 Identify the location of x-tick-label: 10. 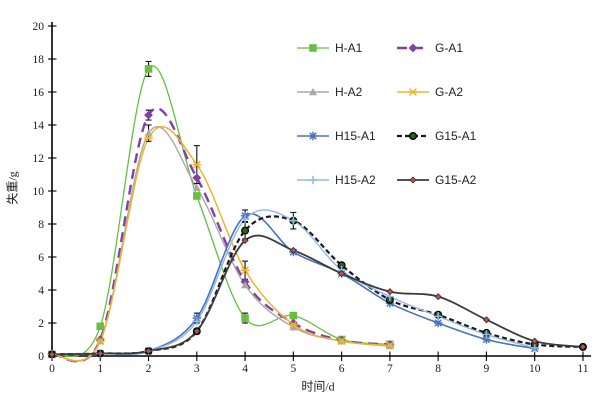
(535, 369).